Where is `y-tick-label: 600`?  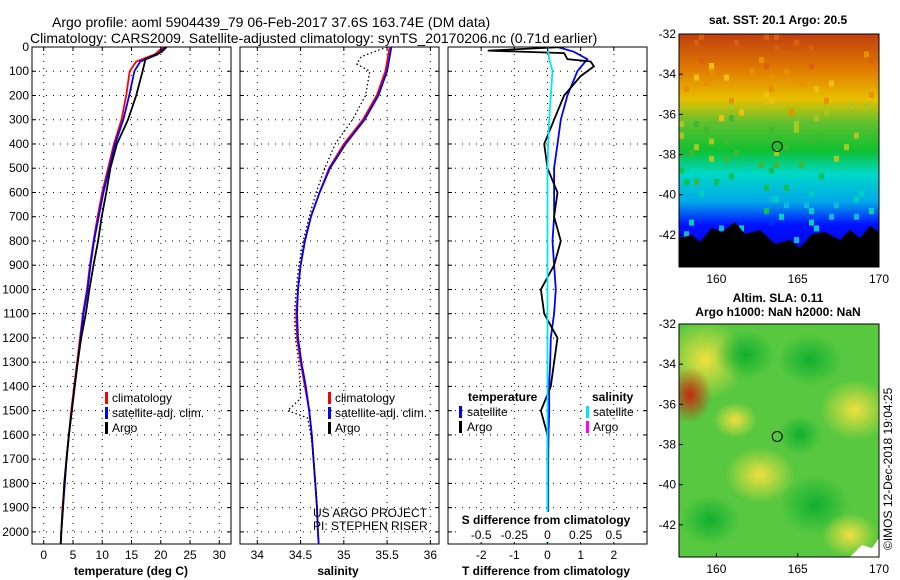
y-tick-label: 600 is located at coordinates (19, 192).